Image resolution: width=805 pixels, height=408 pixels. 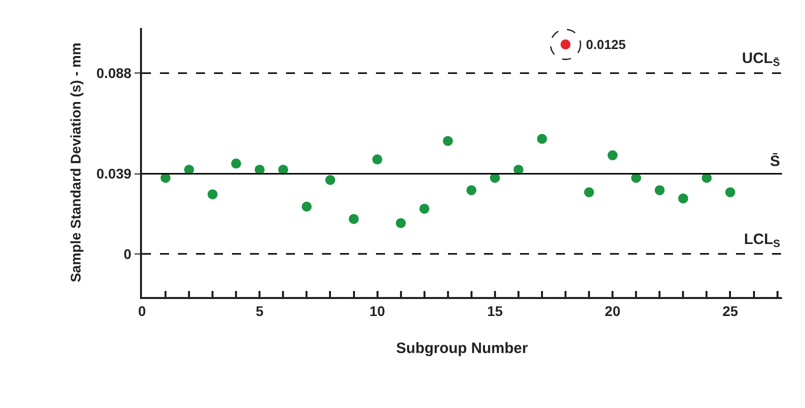 What do you see at coordinates (606, 44) in the screenshot?
I see `annotation: 0.0125` at bounding box center [606, 44].